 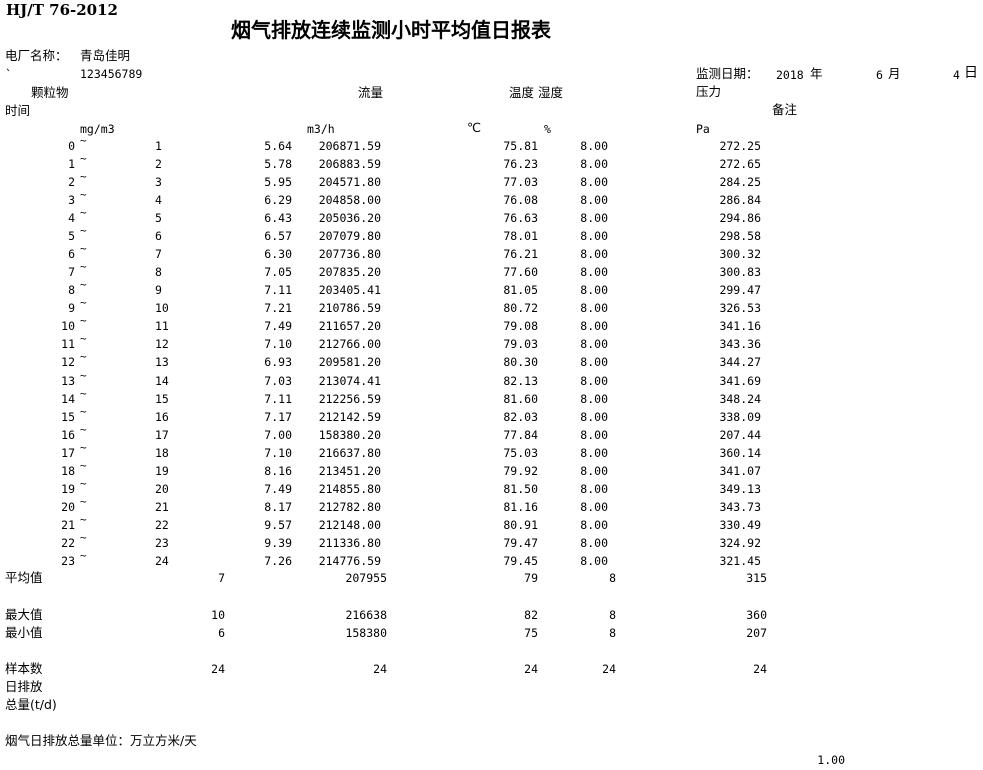 What do you see at coordinates (71, 236) in the screenshot?
I see `start-hour: 5` at bounding box center [71, 236].